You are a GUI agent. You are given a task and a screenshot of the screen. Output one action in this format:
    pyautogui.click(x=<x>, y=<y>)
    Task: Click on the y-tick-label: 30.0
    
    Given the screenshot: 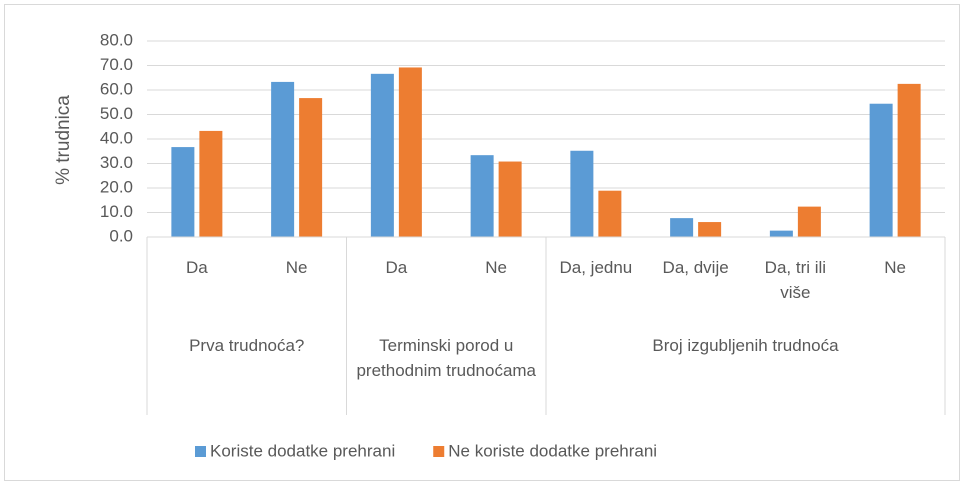 What is the action you would take?
    pyautogui.click(x=116, y=162)
    